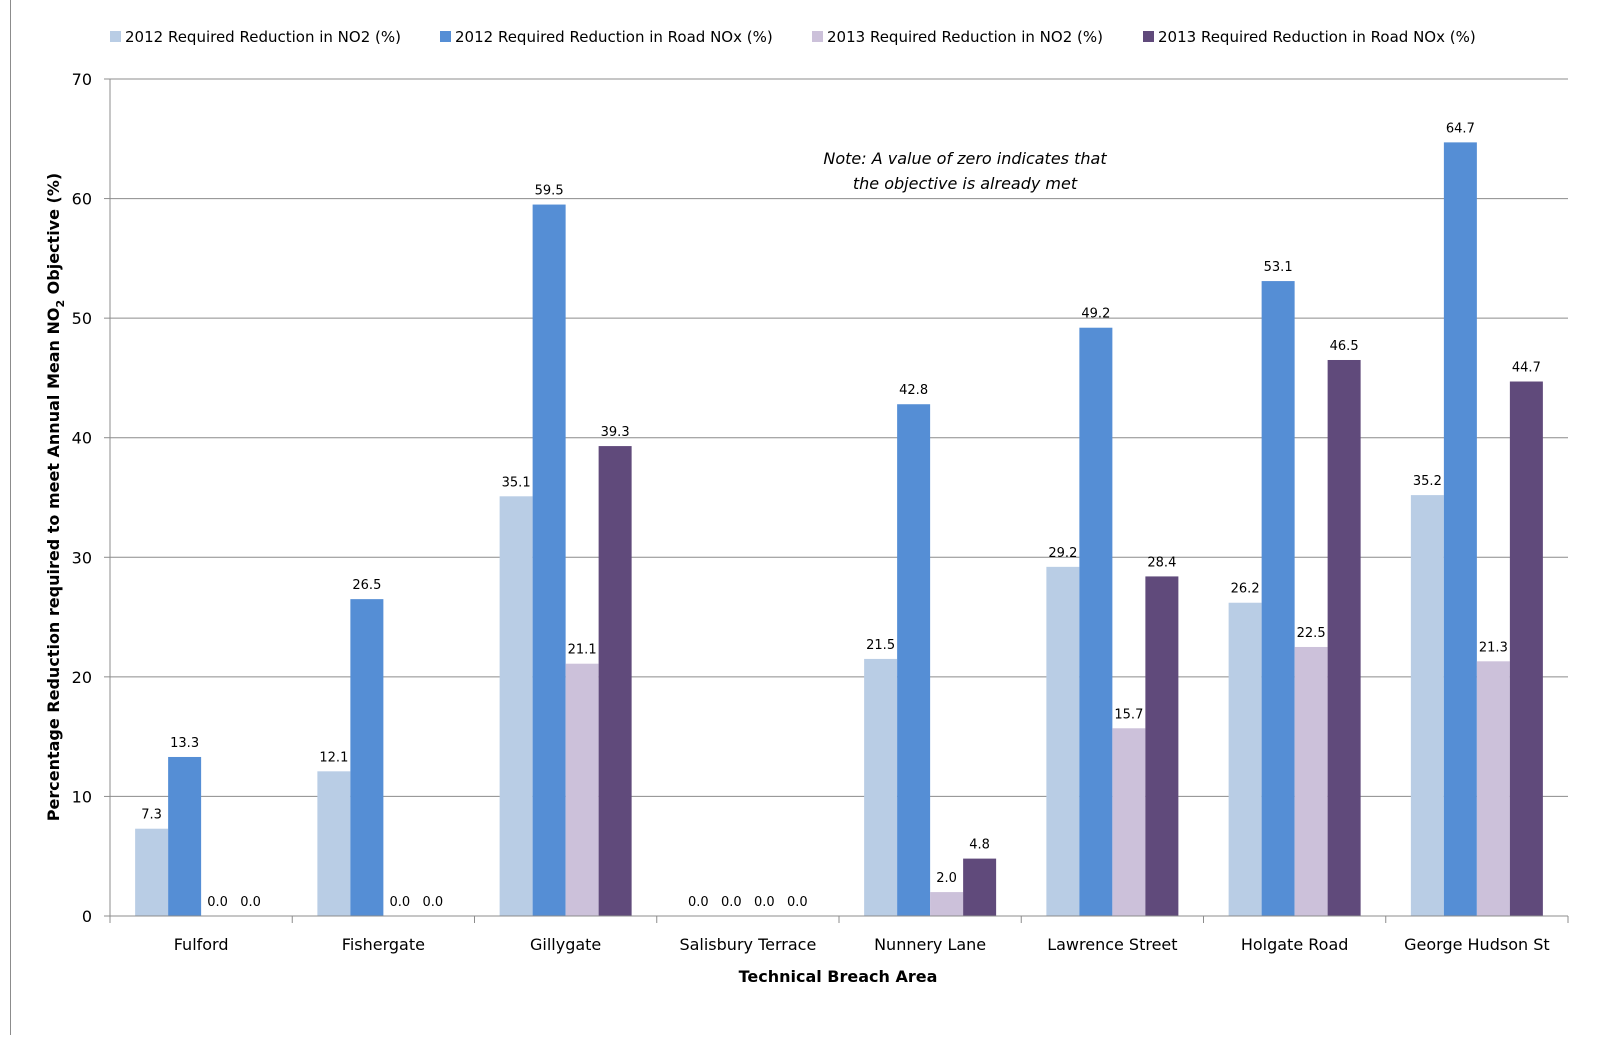 The image size is (1610, 1037). What do you see at coordinates (184, 743) in the screenshot?
I see `data-label: 13.3` at bounding box center [184, 743].